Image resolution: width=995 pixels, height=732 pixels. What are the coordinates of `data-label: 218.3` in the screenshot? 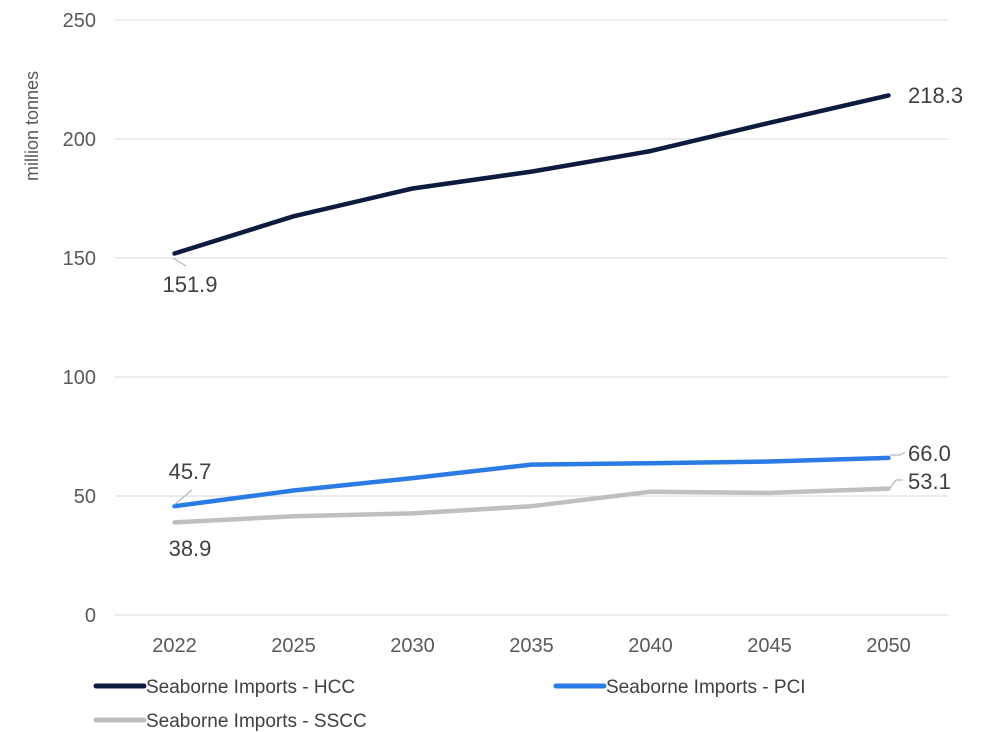 It's located at (935, 95).